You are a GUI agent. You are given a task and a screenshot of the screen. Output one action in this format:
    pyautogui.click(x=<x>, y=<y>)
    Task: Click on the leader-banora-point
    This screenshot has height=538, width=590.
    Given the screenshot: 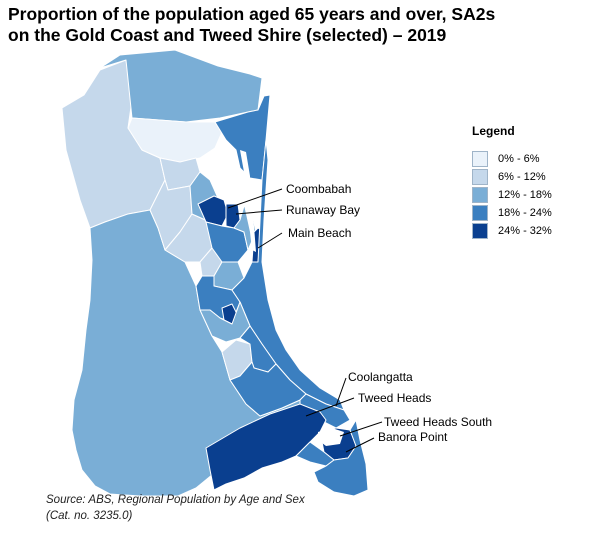 What is the action you would take?
    pyautogui.click(x=360, y=445)
    